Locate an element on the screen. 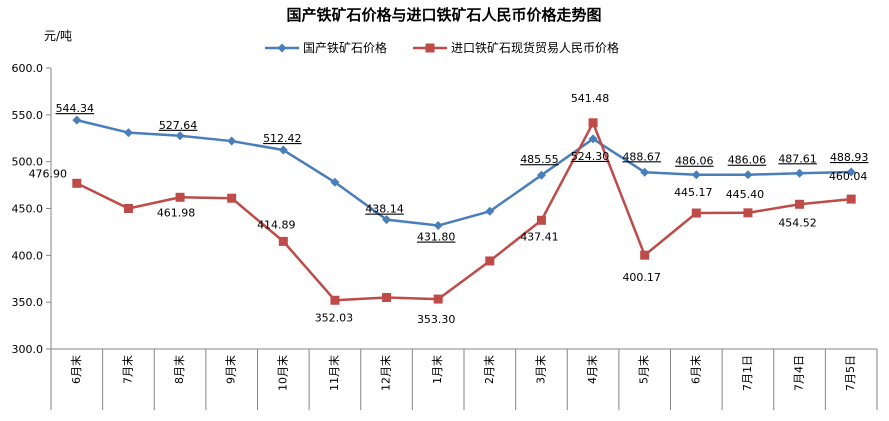  x-tick-label: 10月末 is located at coordinates (282, 373).